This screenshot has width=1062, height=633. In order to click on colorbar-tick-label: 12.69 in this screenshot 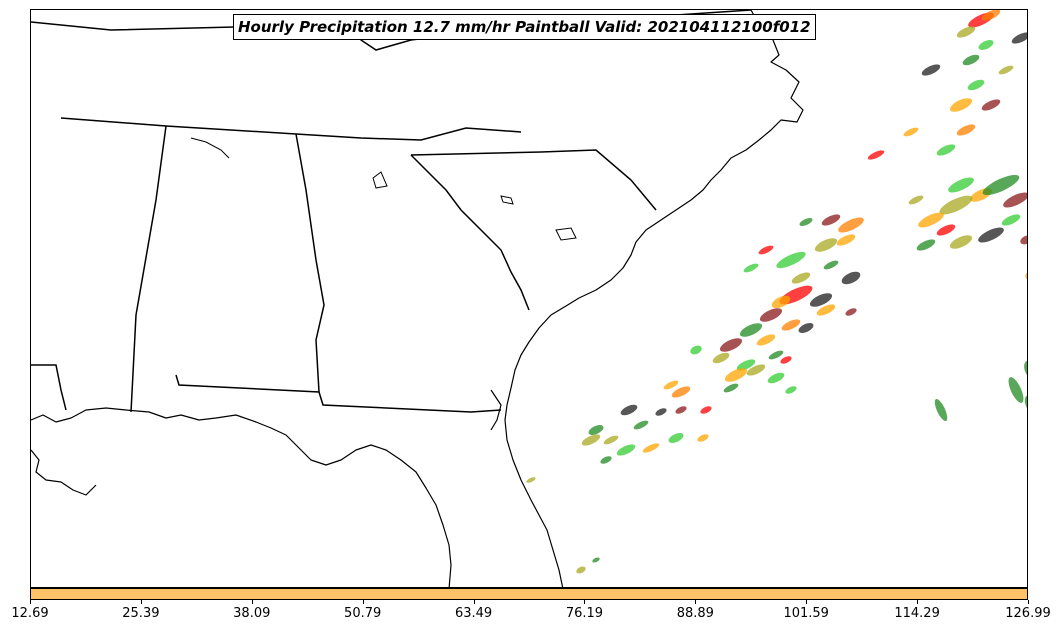, I will do `click(30, 613)`.